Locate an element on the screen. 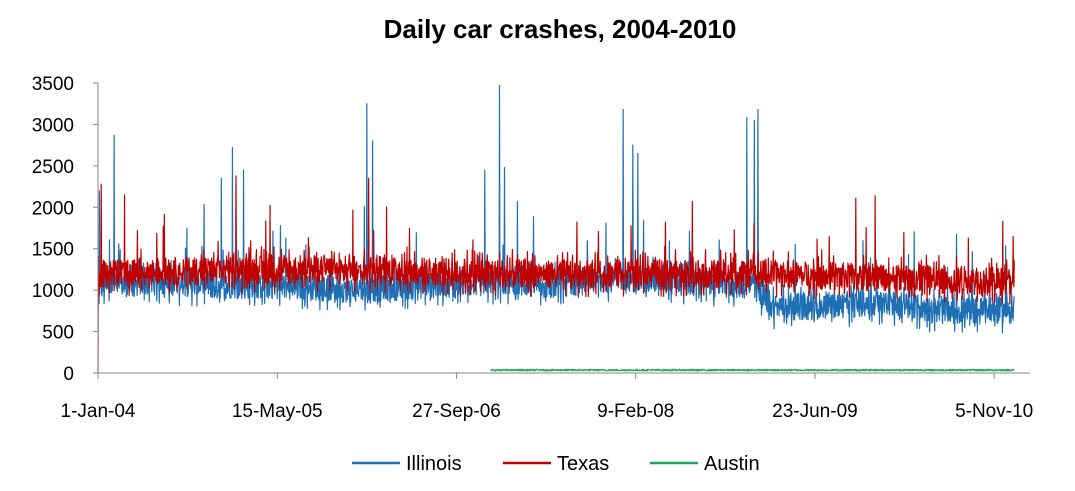  legend-label-texas: Texas is located at coordinates (583, 464).